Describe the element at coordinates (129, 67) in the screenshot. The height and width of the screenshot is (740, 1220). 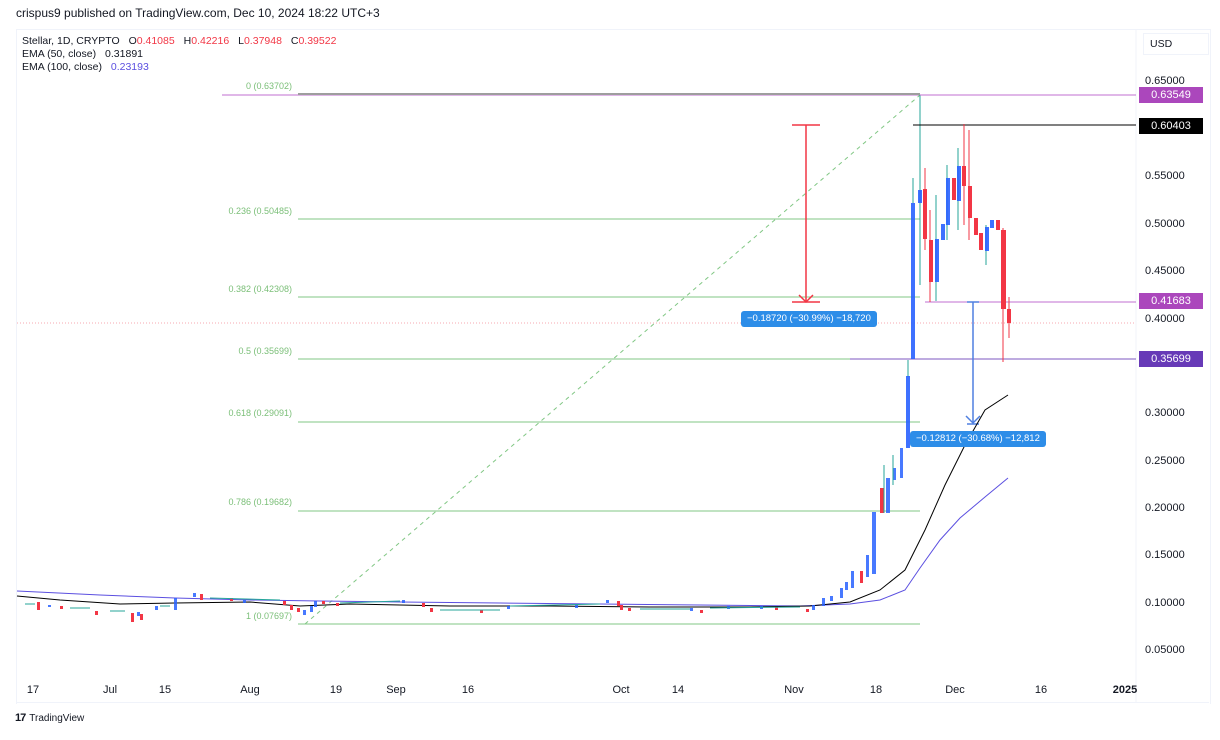
I see `ema100-value: 0.23193` at that location.